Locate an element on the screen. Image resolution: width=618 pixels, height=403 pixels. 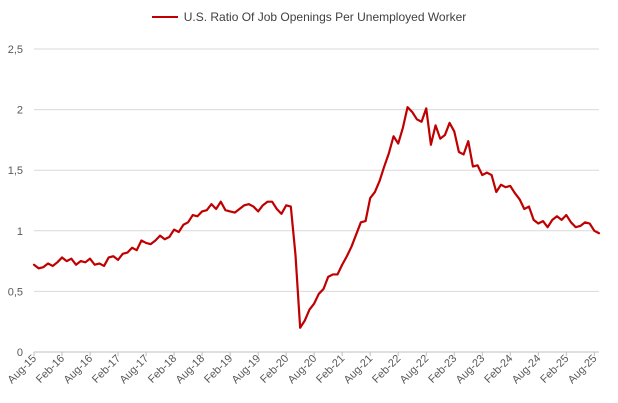
x-tick-label: Feb-20 is located at coordinates (274, 369).